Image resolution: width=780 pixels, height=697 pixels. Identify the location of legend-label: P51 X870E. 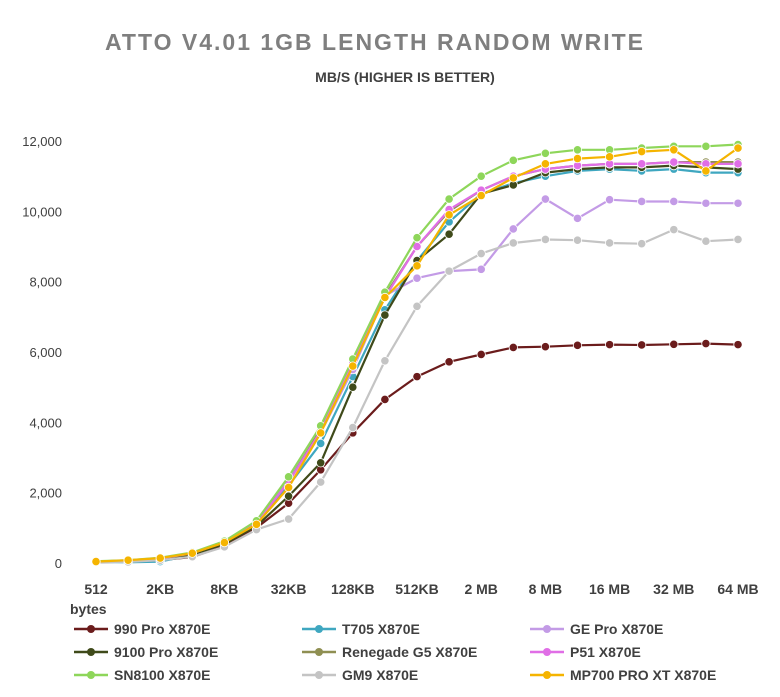
(605, 652).